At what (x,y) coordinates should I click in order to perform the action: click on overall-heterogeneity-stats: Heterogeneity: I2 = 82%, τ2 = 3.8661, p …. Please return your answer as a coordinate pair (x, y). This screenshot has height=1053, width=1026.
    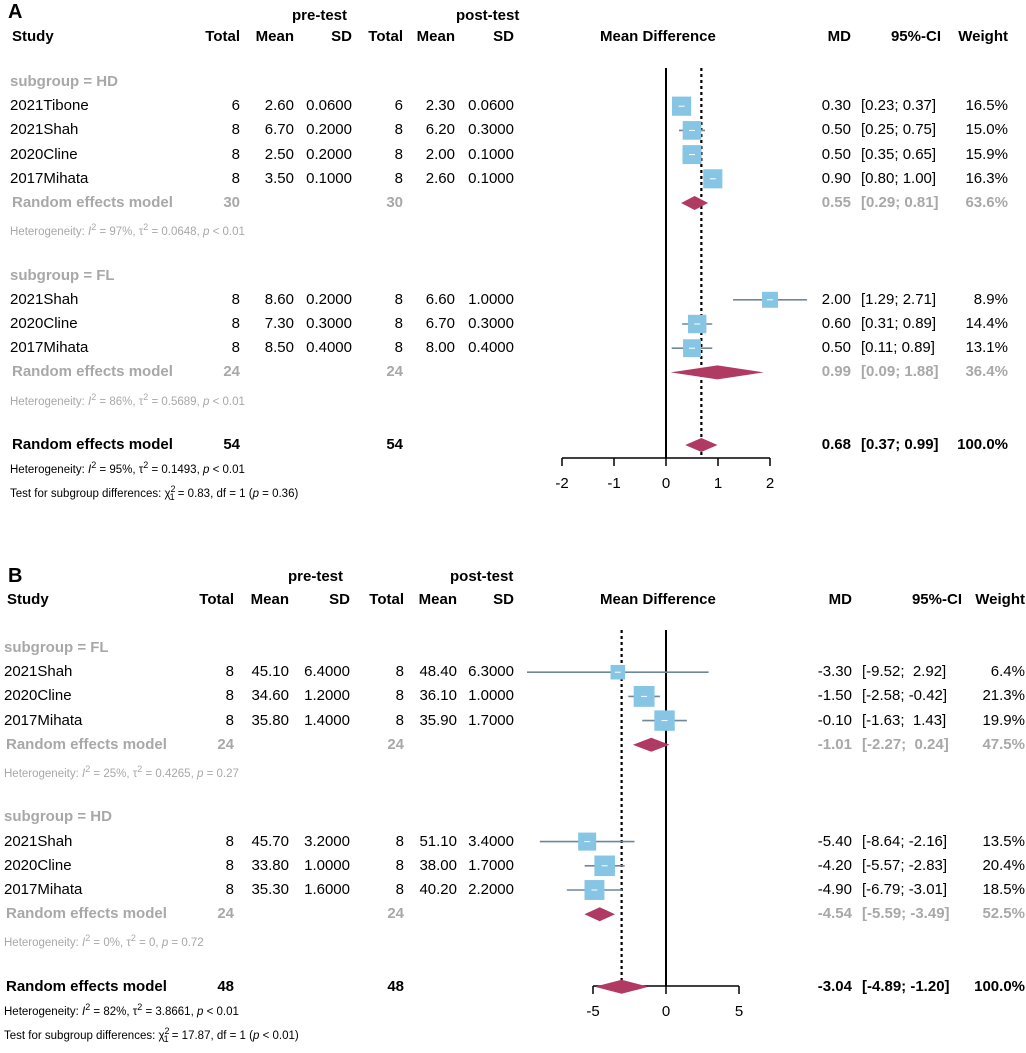
    Looking at the image, I should click on (121, 1010).